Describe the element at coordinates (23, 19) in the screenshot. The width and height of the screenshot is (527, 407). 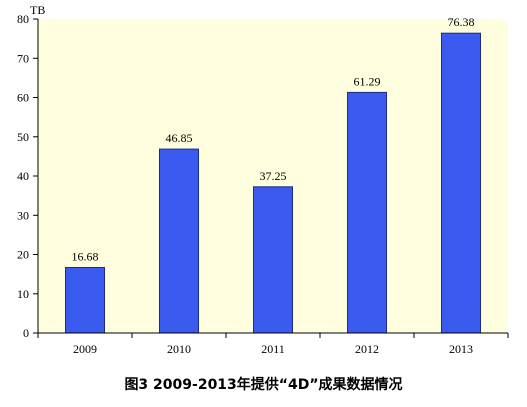
I see `y-tick-label-80: 80` at that location.